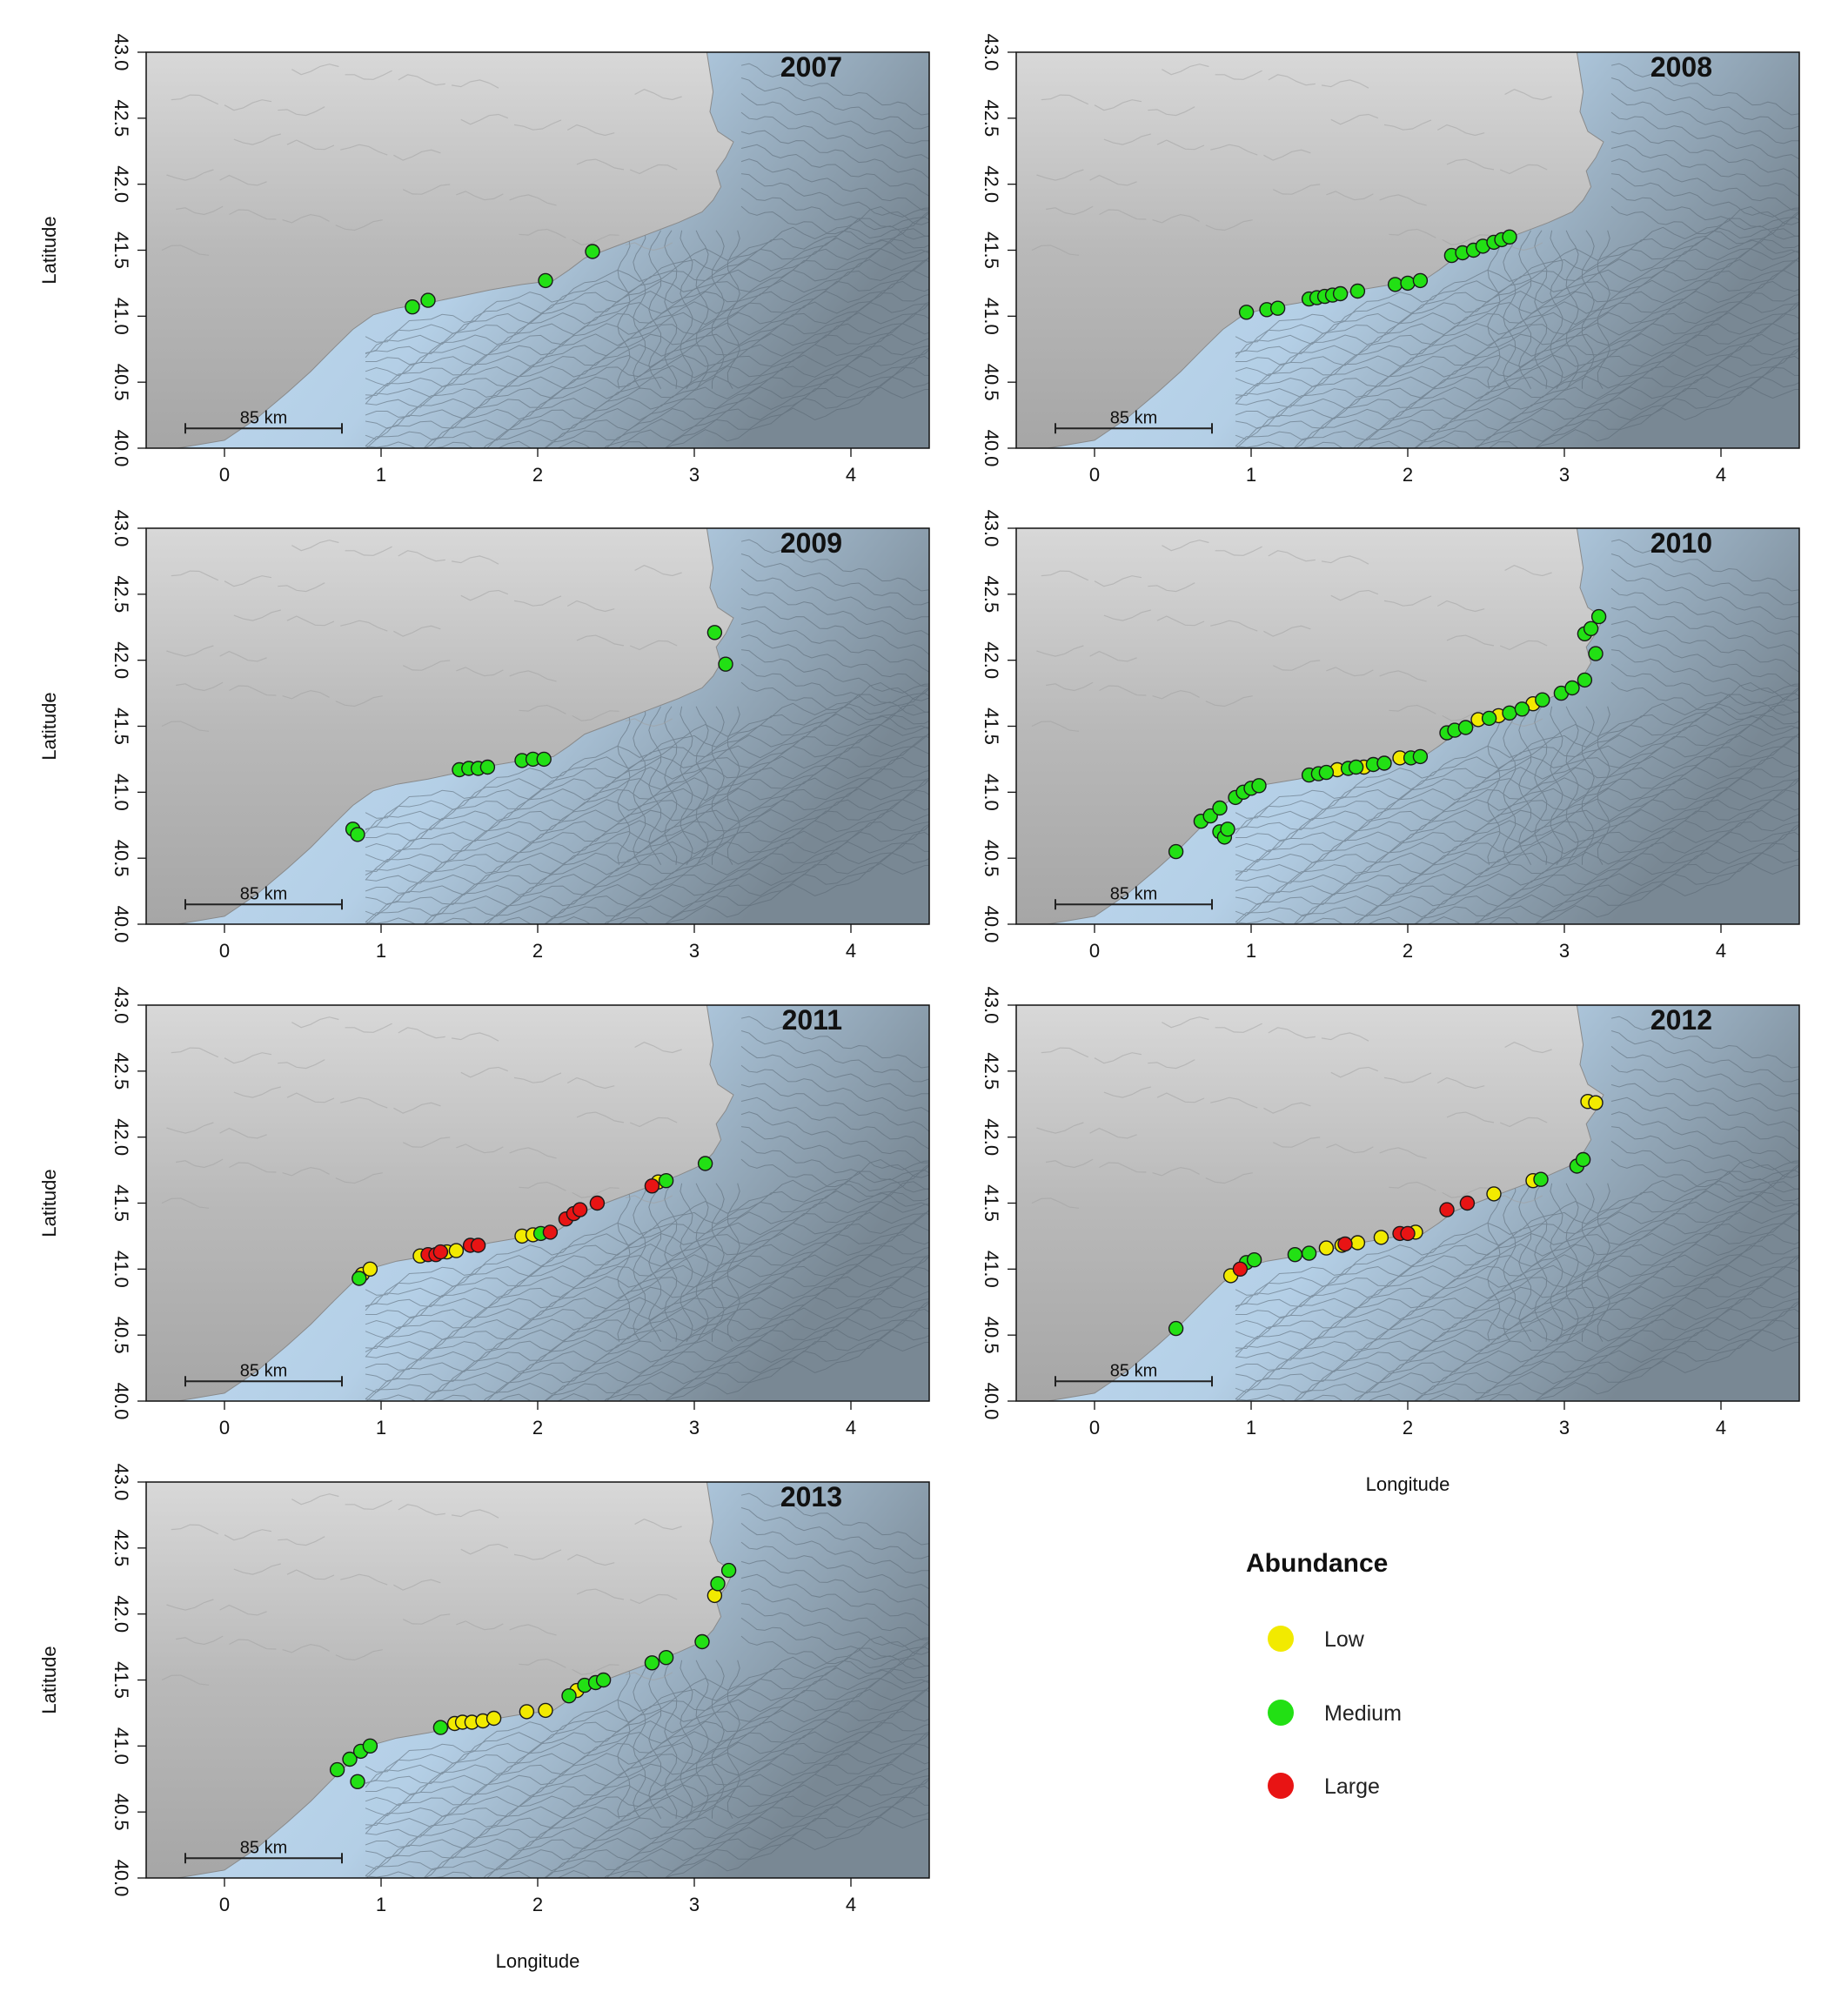 The width and height of the screenshot is (1848, 2012). What do you see at coordinates (1363, 1713) in the screenshot?
I see `legend-label-medium: Medium` at bounding box center [1363, 1713].